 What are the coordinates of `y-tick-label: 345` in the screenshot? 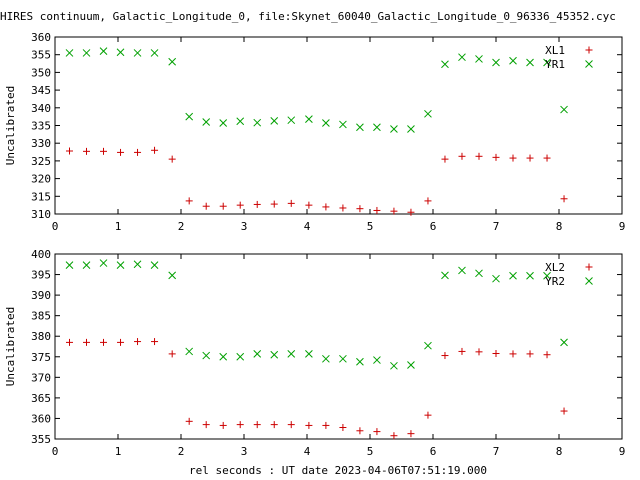 It's located at (41, 90).